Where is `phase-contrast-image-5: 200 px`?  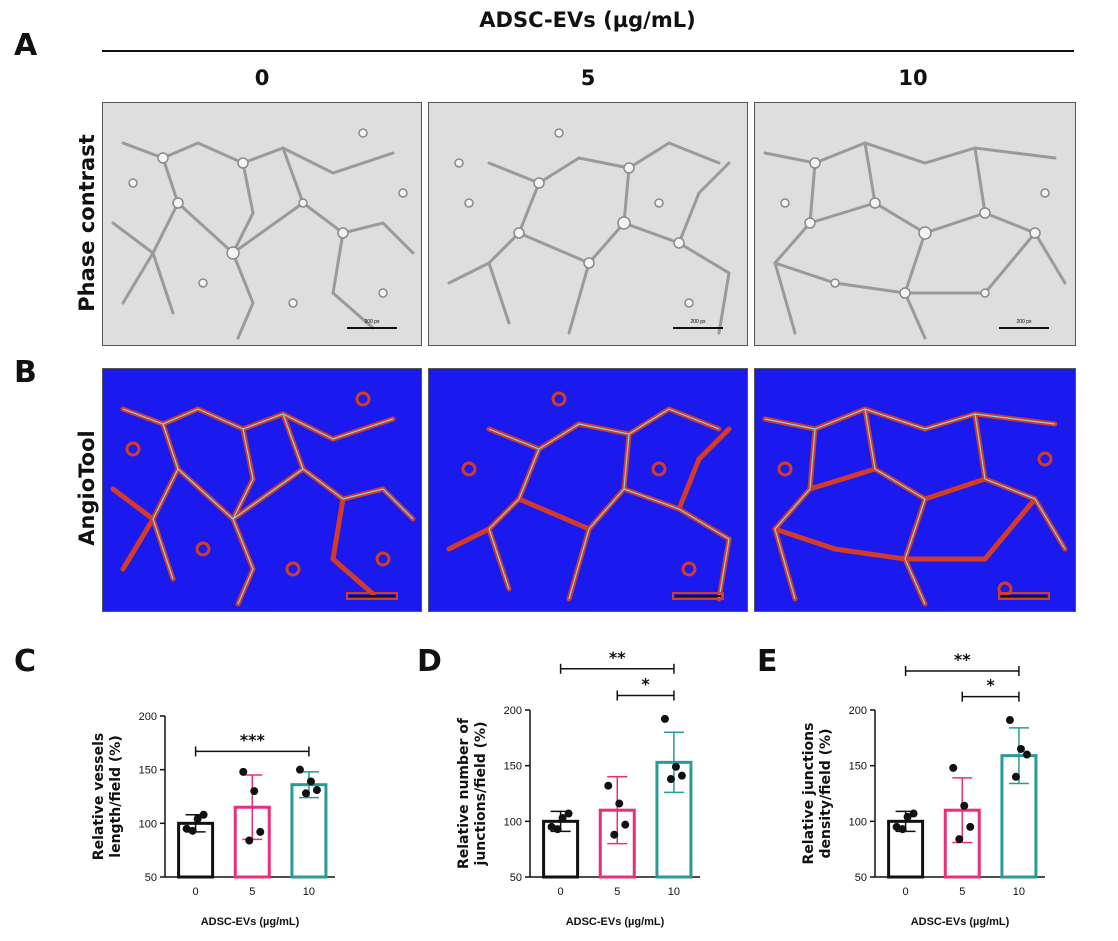 phase-contrast-image-5: 200 px is located at coordinates (588, 224).